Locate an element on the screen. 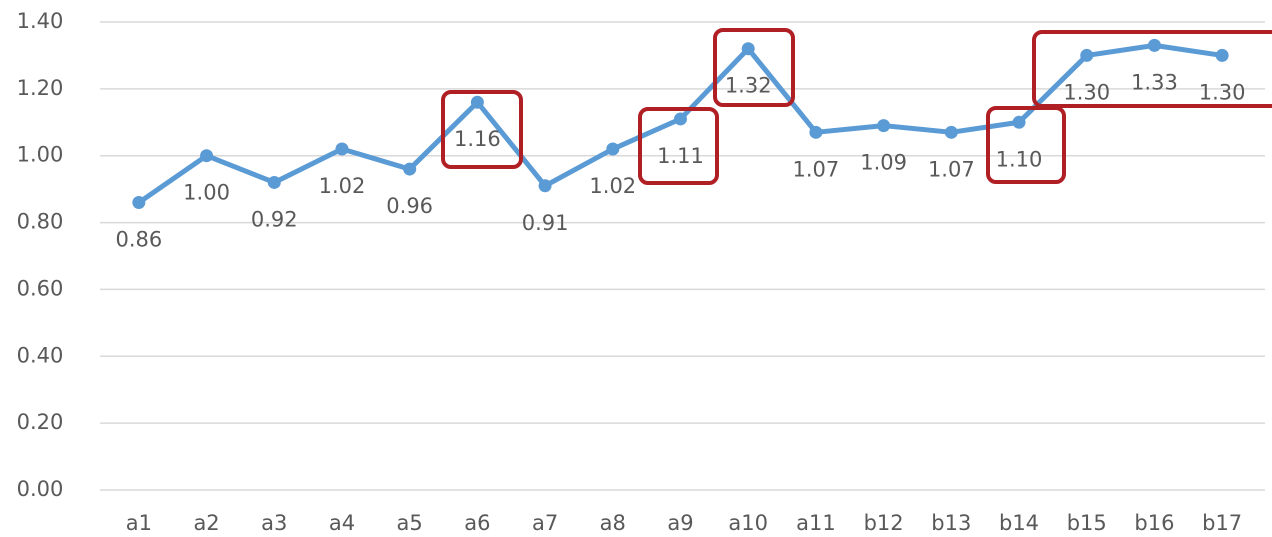  y-tick-label: 0.20 is located at coordinates (40, 422).